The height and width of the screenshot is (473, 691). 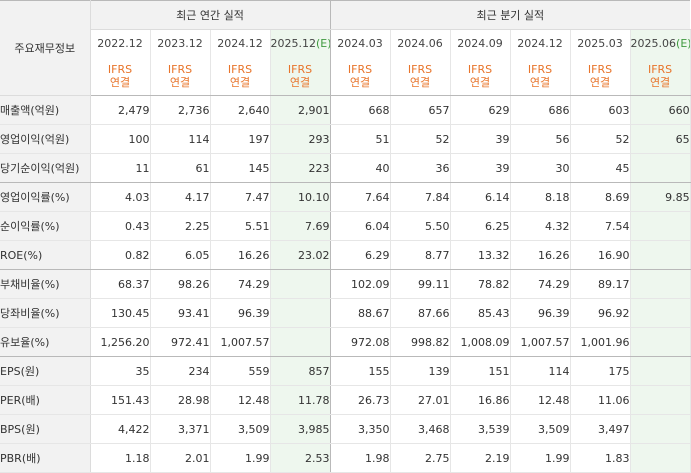 I want to click on period-header: 2025.03, so click(x=600, y=43).